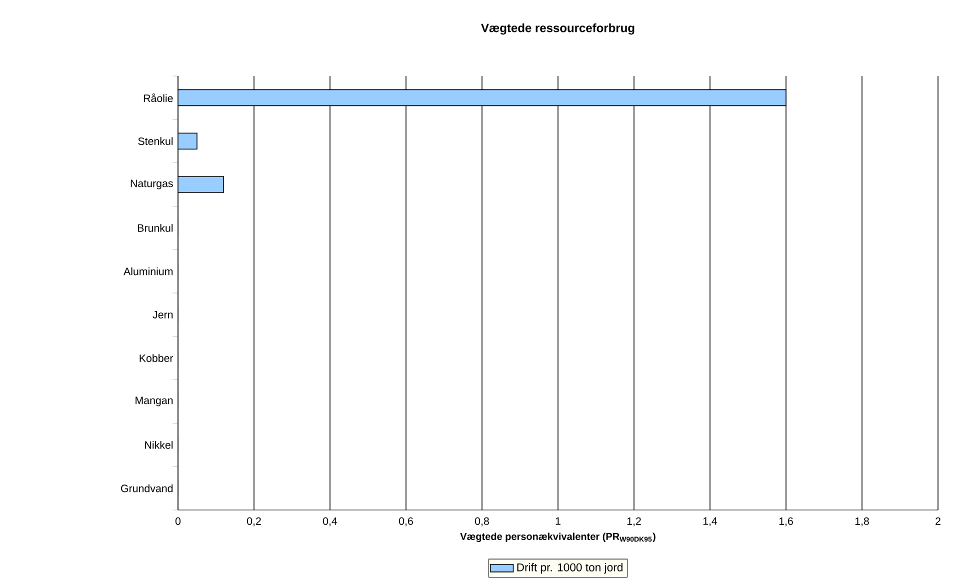 The width and height of the screenshot is (961, 586). What do you see at coordinates (634, 521) in the screenshot?
I see `x-tick-label: 1,2` at bounding box center [634, 521].